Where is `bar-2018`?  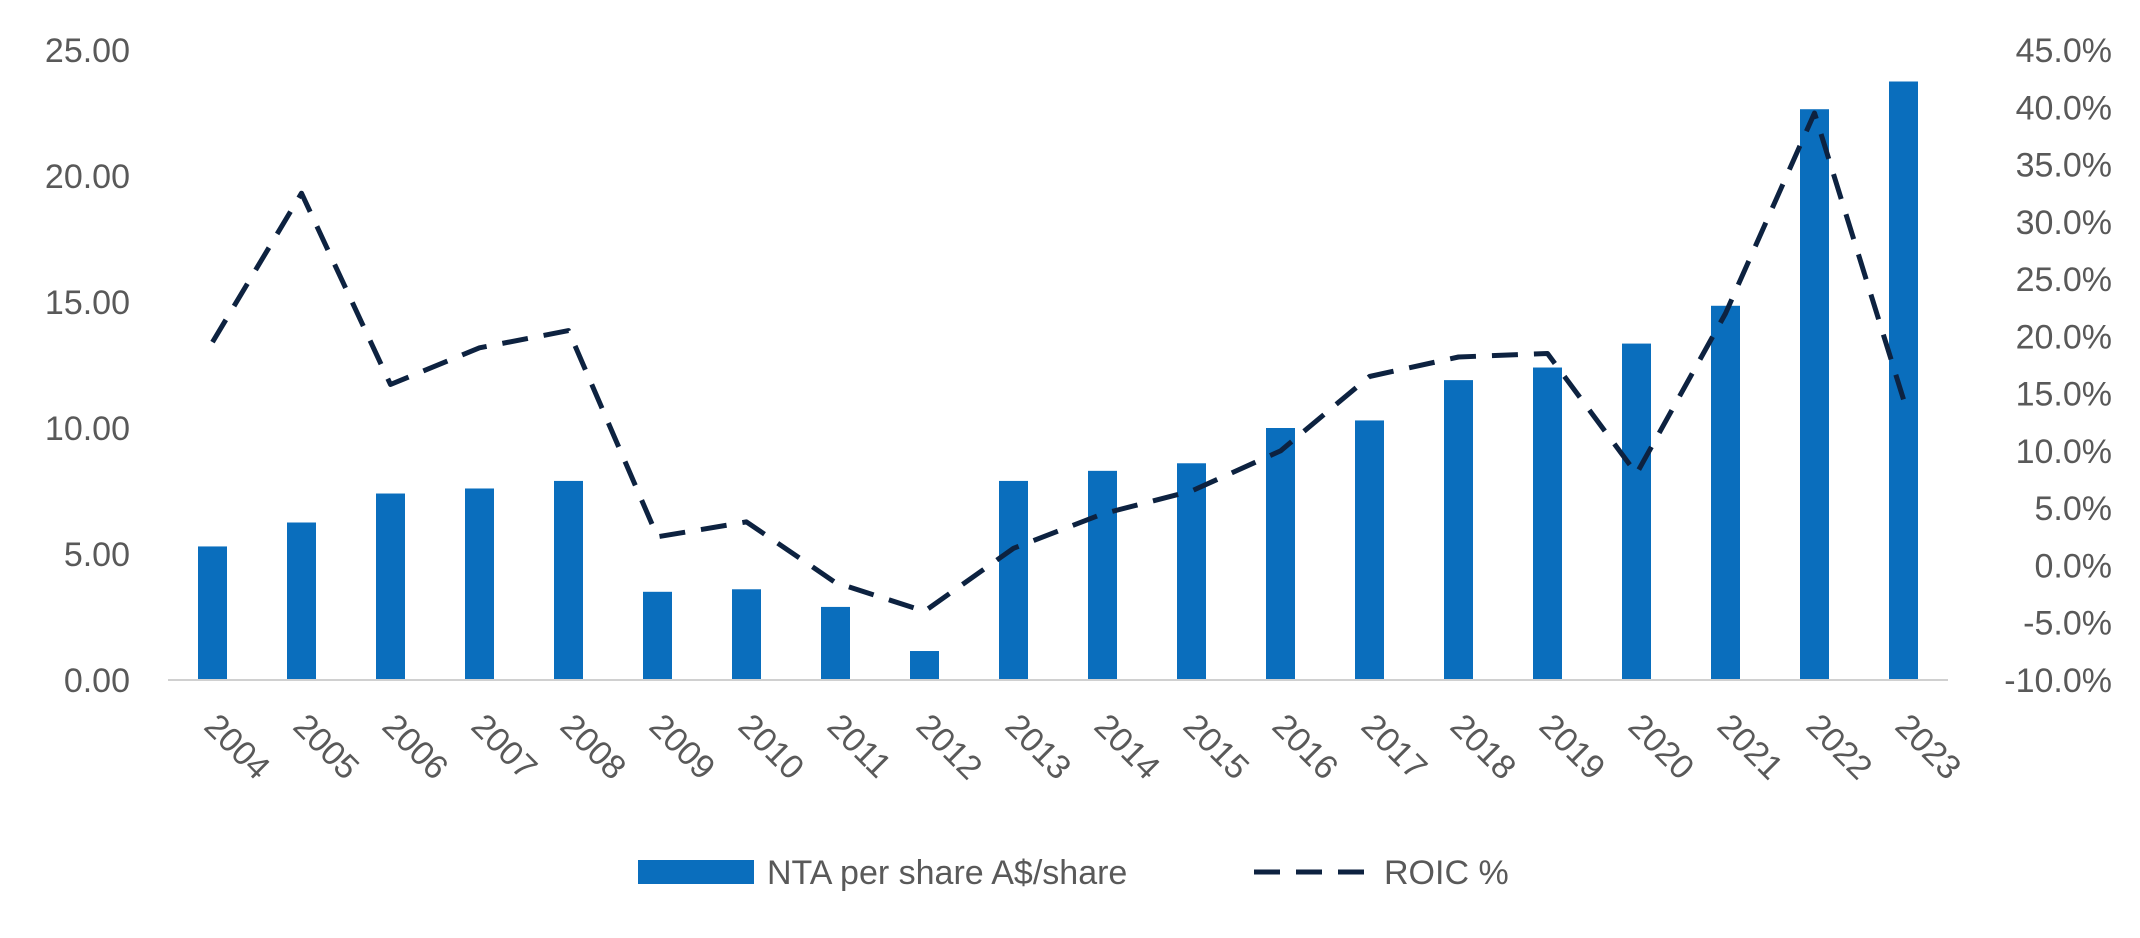 bar-2018 is located at coordinates (1458, 530).